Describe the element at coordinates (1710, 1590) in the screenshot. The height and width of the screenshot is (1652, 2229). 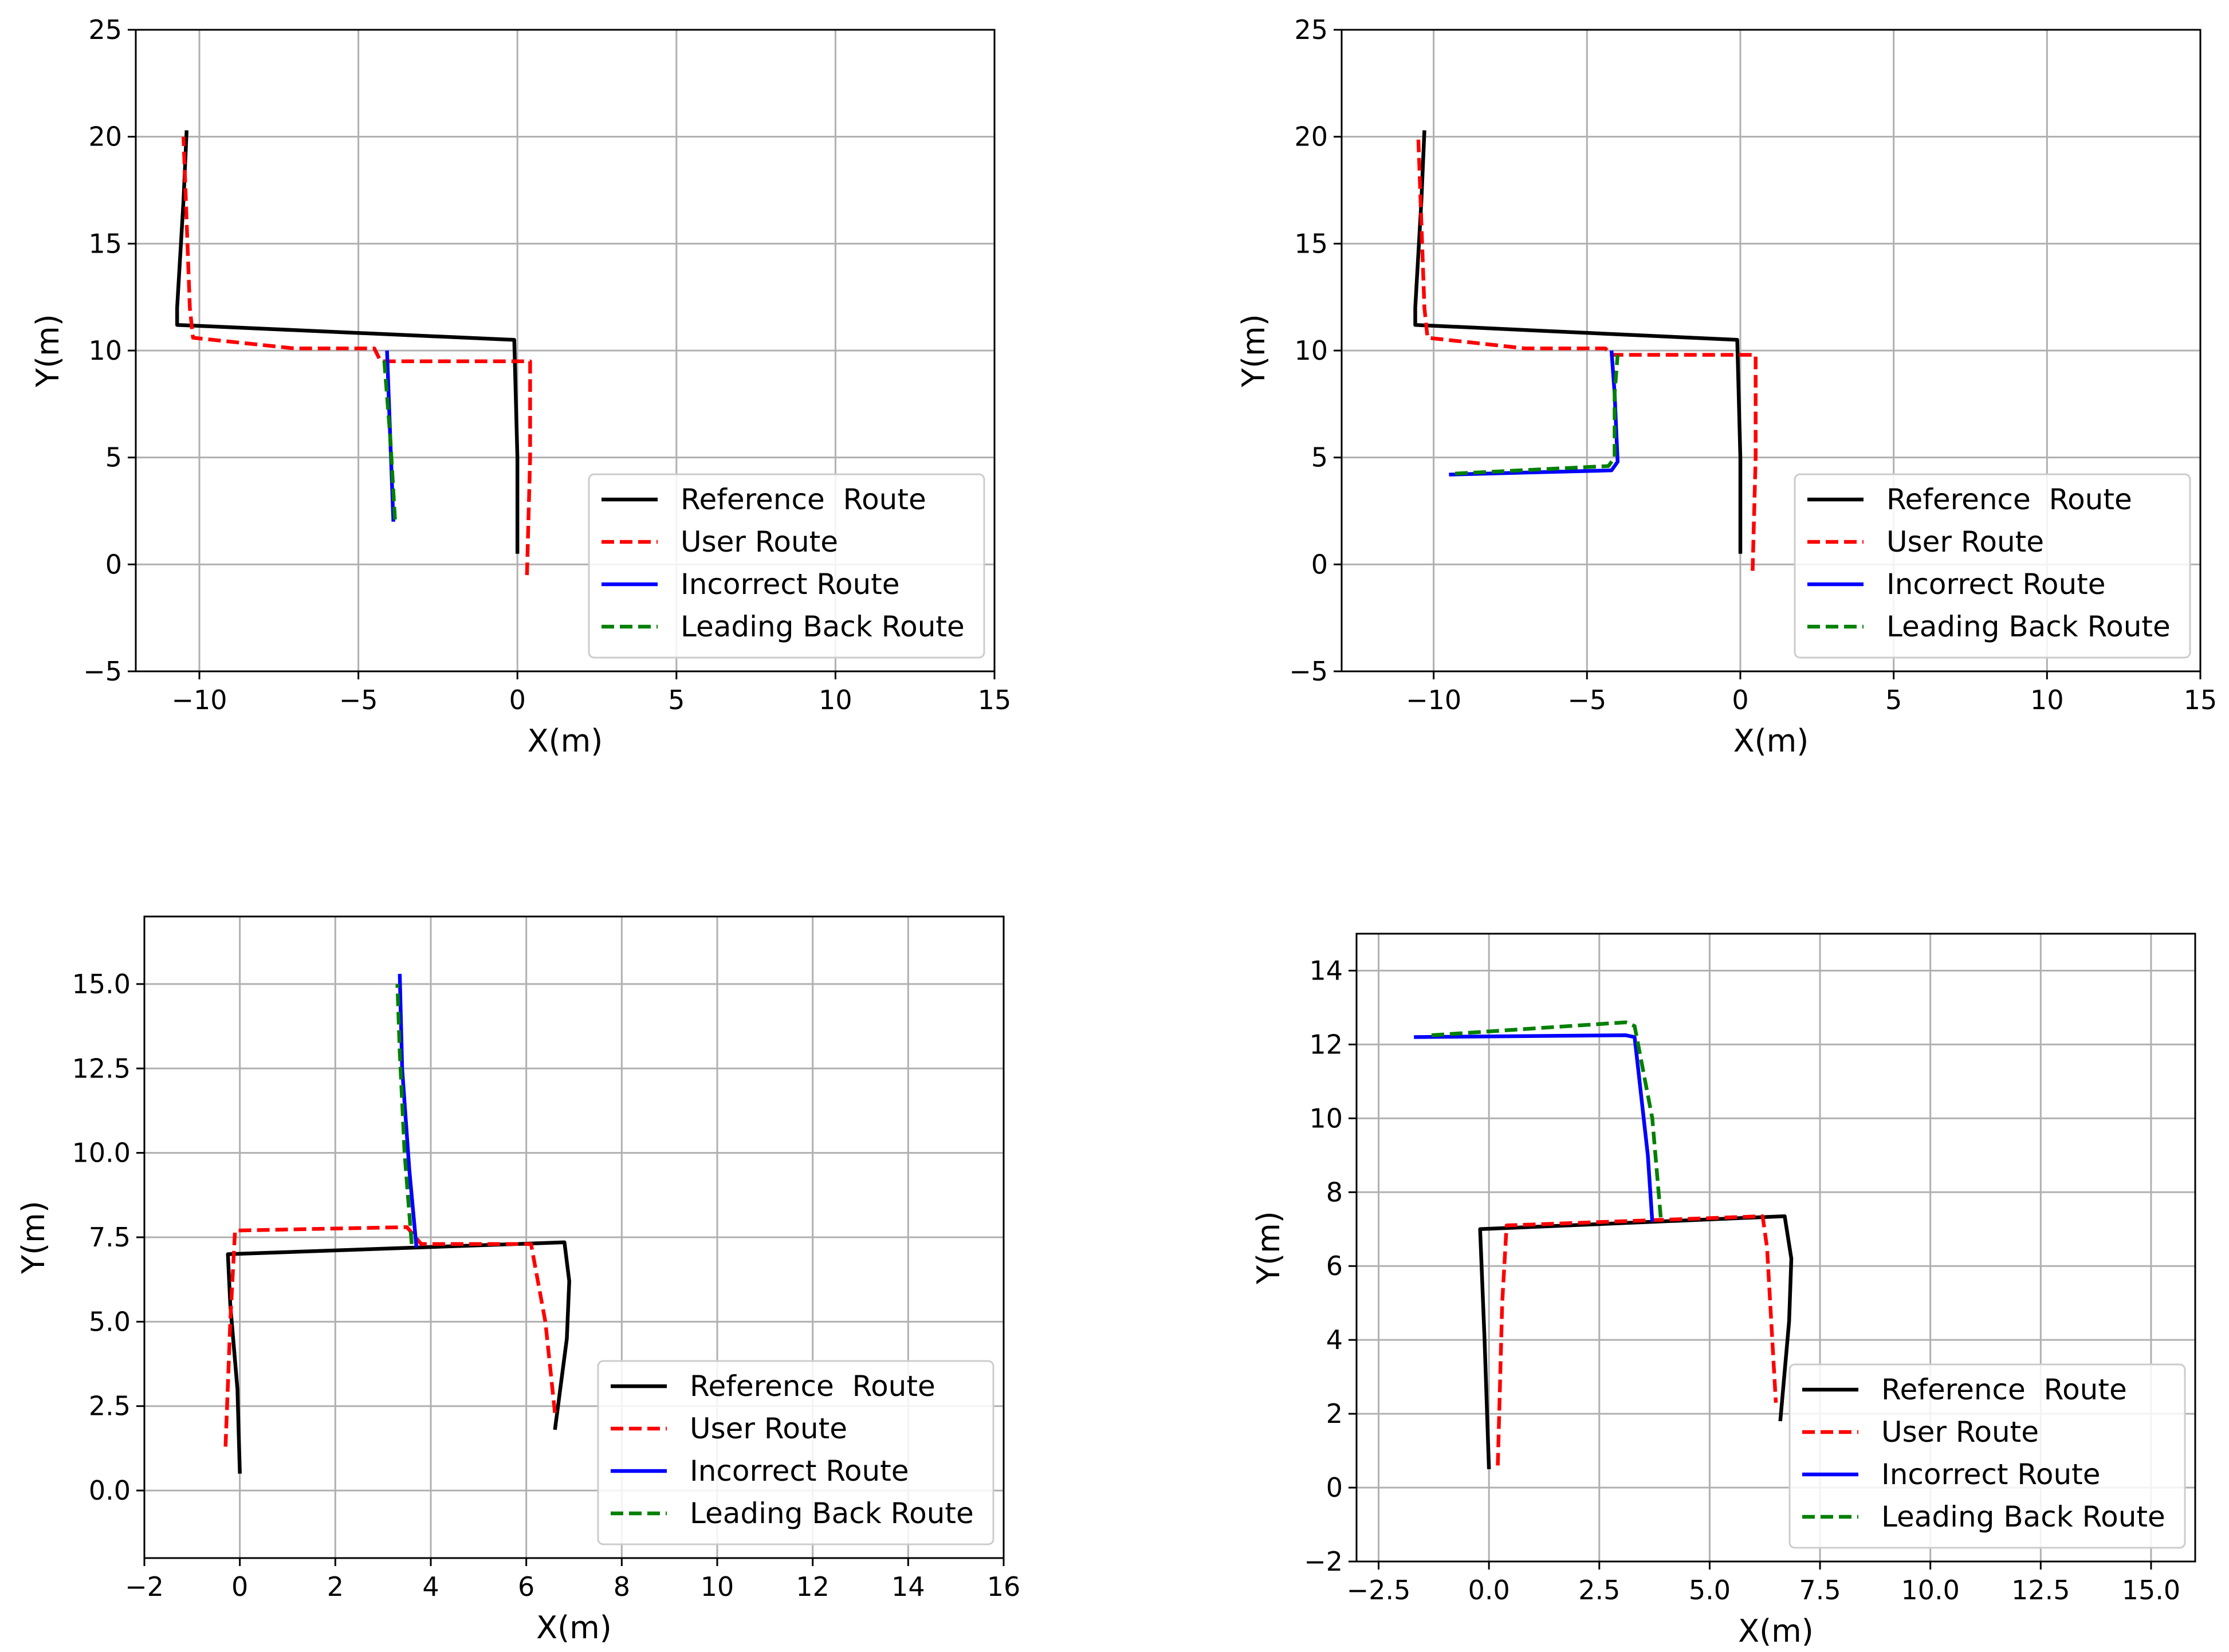
I see `x-tick-label: 5.0` at that location.